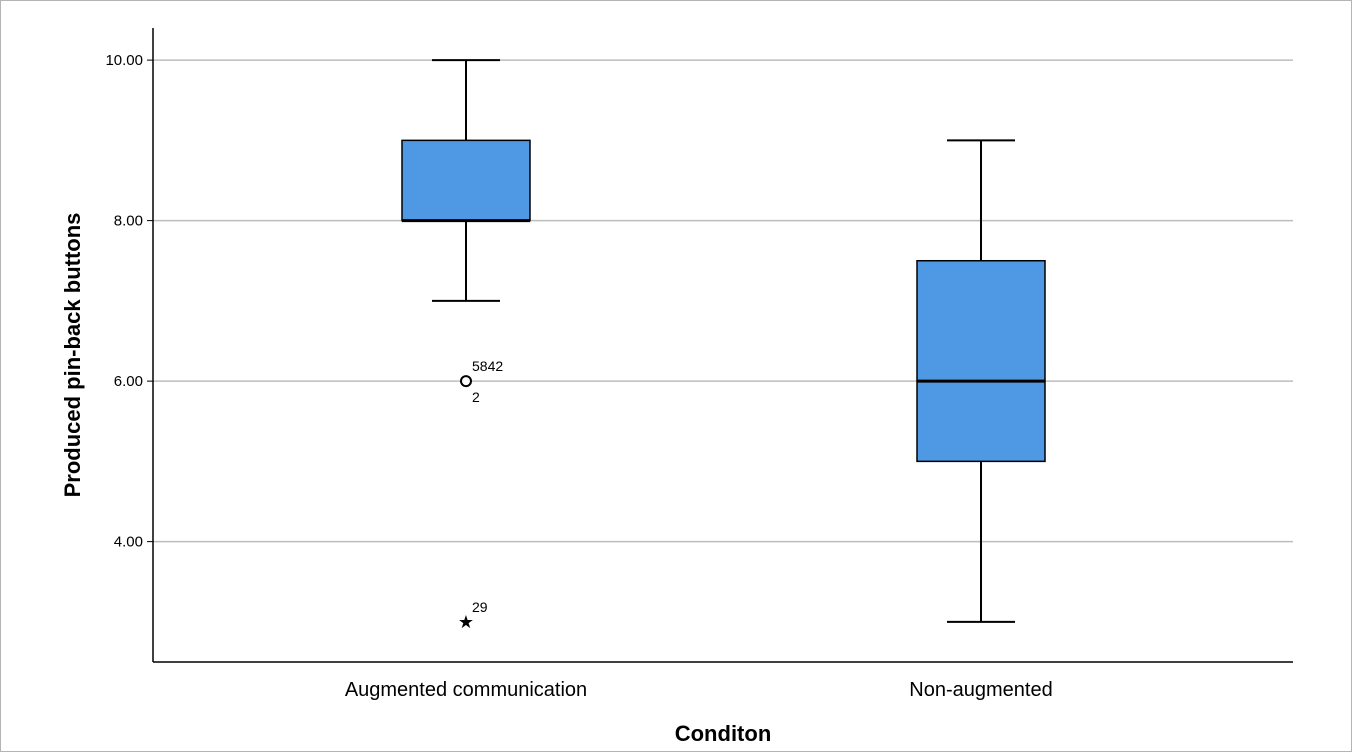 This screenshot has width=1352, height=752. Describe the element at coordinates (128, 381) in the screenshot. I see `y-tick-label: 6.00` at that location.